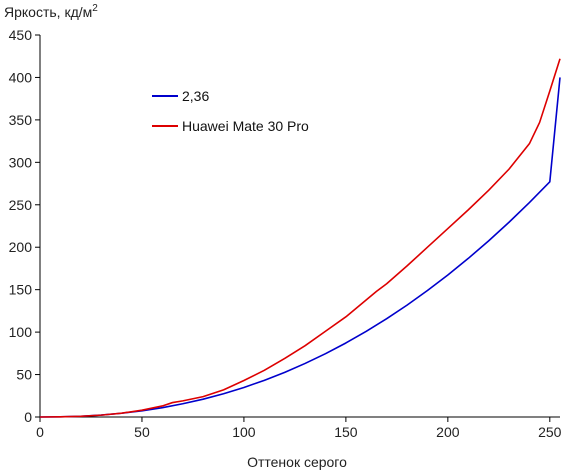 The height and width of the screenshot is (470, 563). Describe the element at coordinates (195, 96) in the screenshot. I see `legend-label-0: 2,36` at that location.